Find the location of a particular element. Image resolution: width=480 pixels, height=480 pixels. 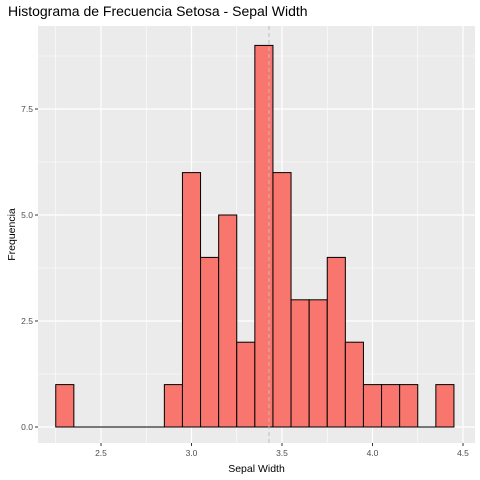

y-tick-label: 7.5 is located at coordinates (27, 109).